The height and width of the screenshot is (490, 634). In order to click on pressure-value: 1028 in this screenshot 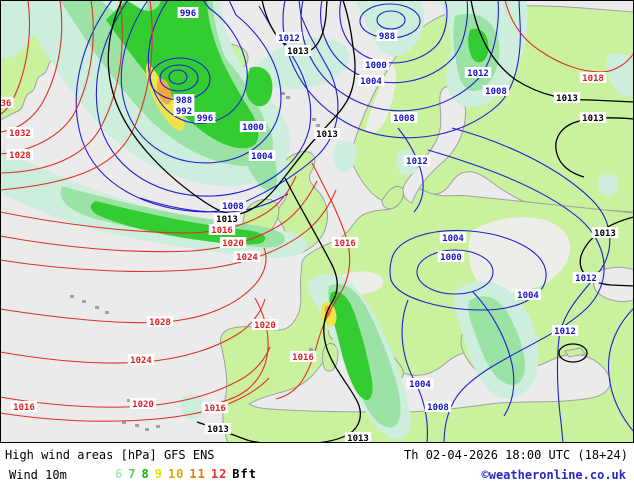, I will do `click(160, 323)`.